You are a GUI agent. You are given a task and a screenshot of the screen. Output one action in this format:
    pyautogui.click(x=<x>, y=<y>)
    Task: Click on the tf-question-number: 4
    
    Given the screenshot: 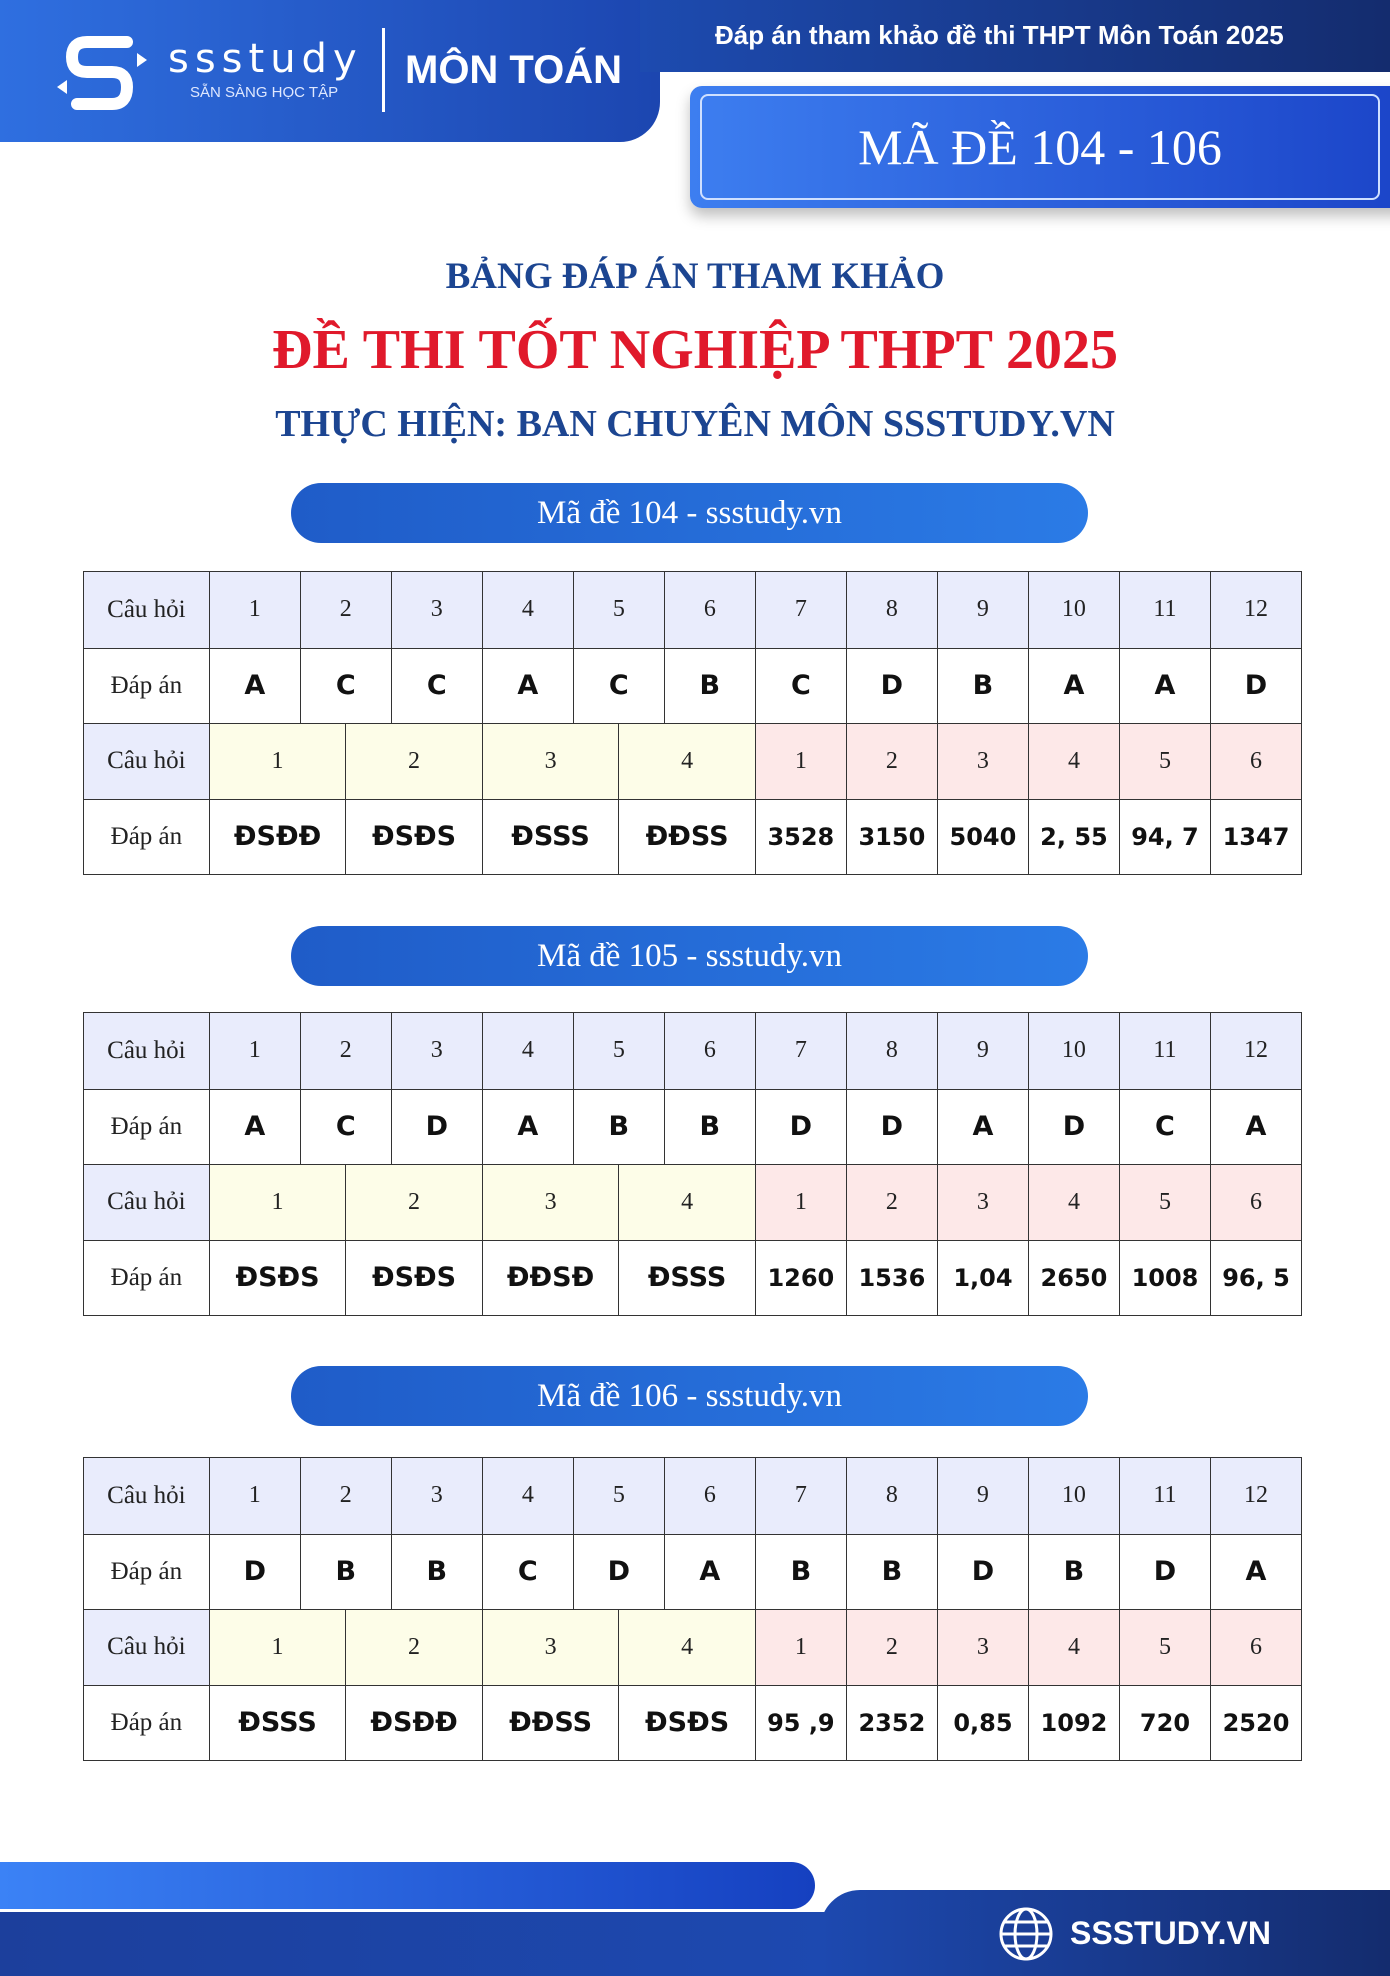 What is the action you would take?
    pyautogui.click(x=686, y=761)
    